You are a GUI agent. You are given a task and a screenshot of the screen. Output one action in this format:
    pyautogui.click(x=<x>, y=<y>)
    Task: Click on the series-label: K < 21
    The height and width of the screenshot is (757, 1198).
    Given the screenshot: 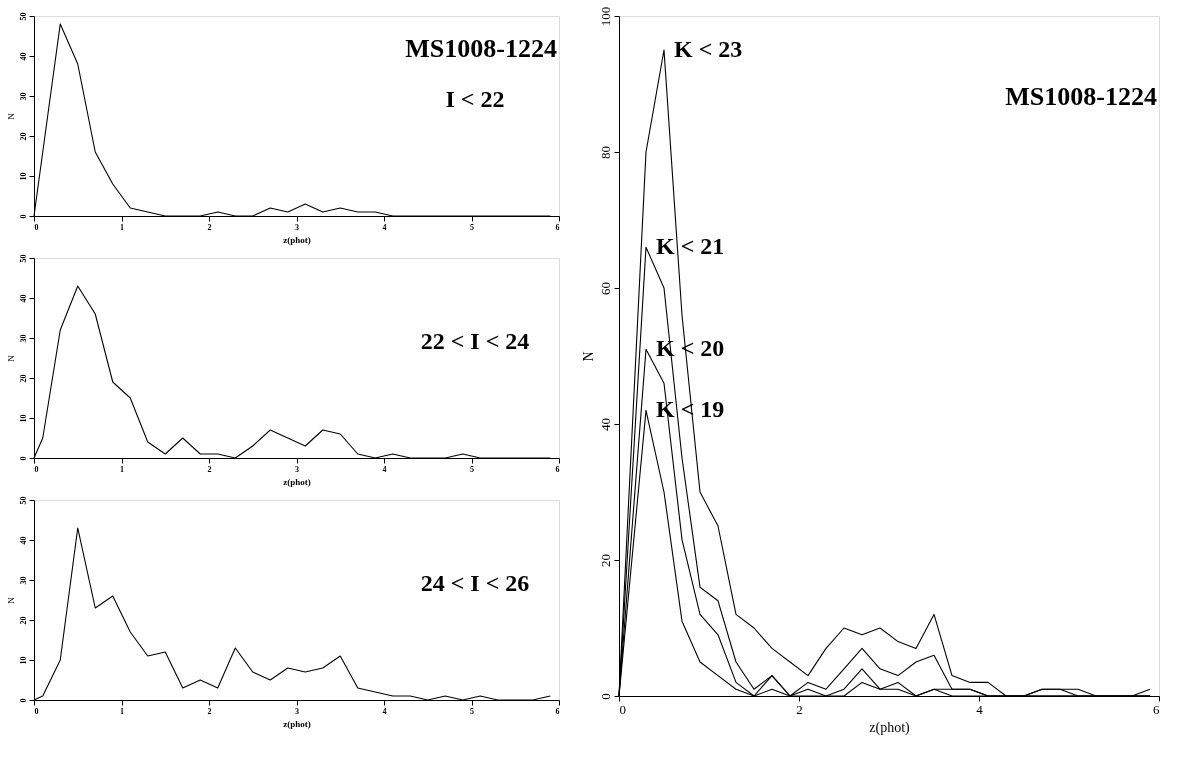 What is the action you would take?
    pyautogui.click(x=690, y=246)
    